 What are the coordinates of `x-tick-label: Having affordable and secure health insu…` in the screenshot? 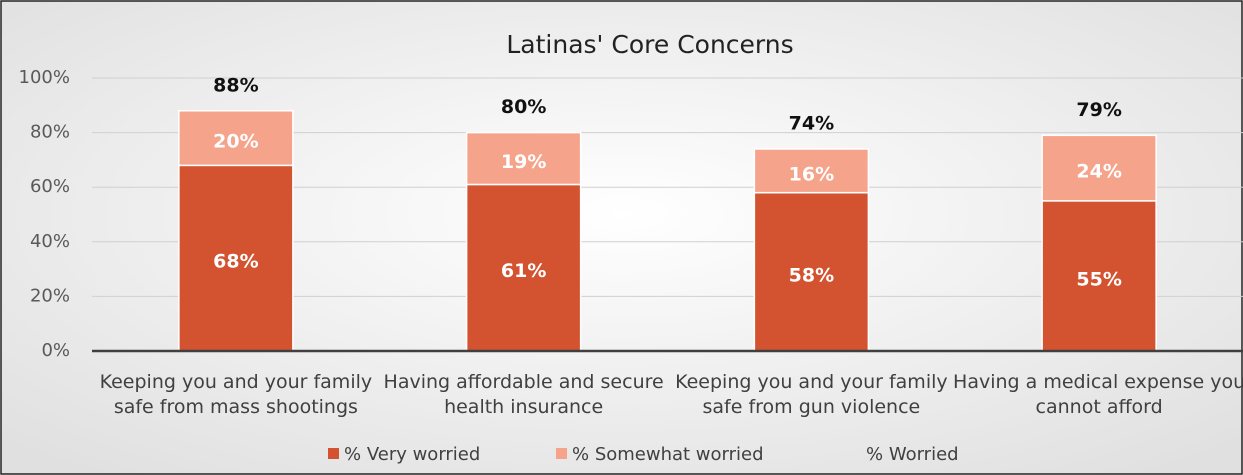 It's located at (523, 394).